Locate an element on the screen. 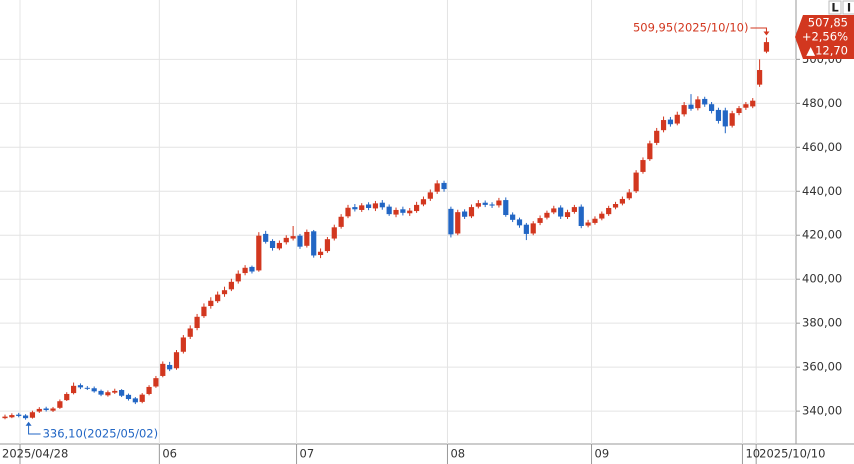  x-tick-label: 10 is located at coordinates (752, 454).